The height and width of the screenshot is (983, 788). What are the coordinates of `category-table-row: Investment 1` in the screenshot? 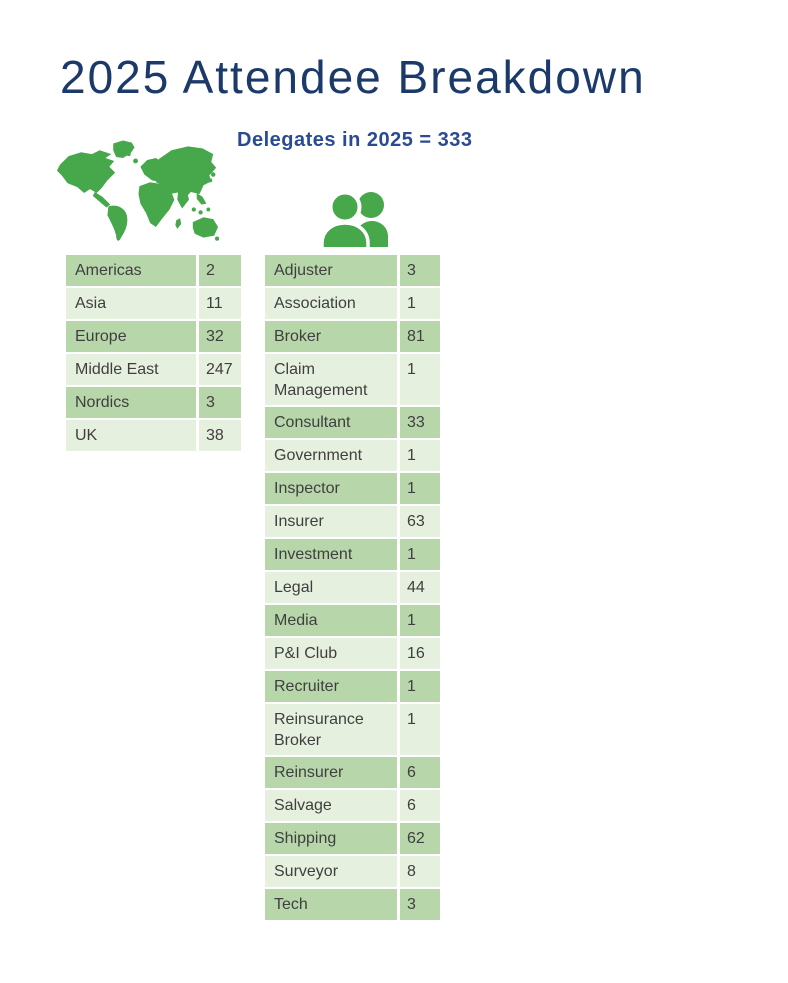 It's located at (352, 554).